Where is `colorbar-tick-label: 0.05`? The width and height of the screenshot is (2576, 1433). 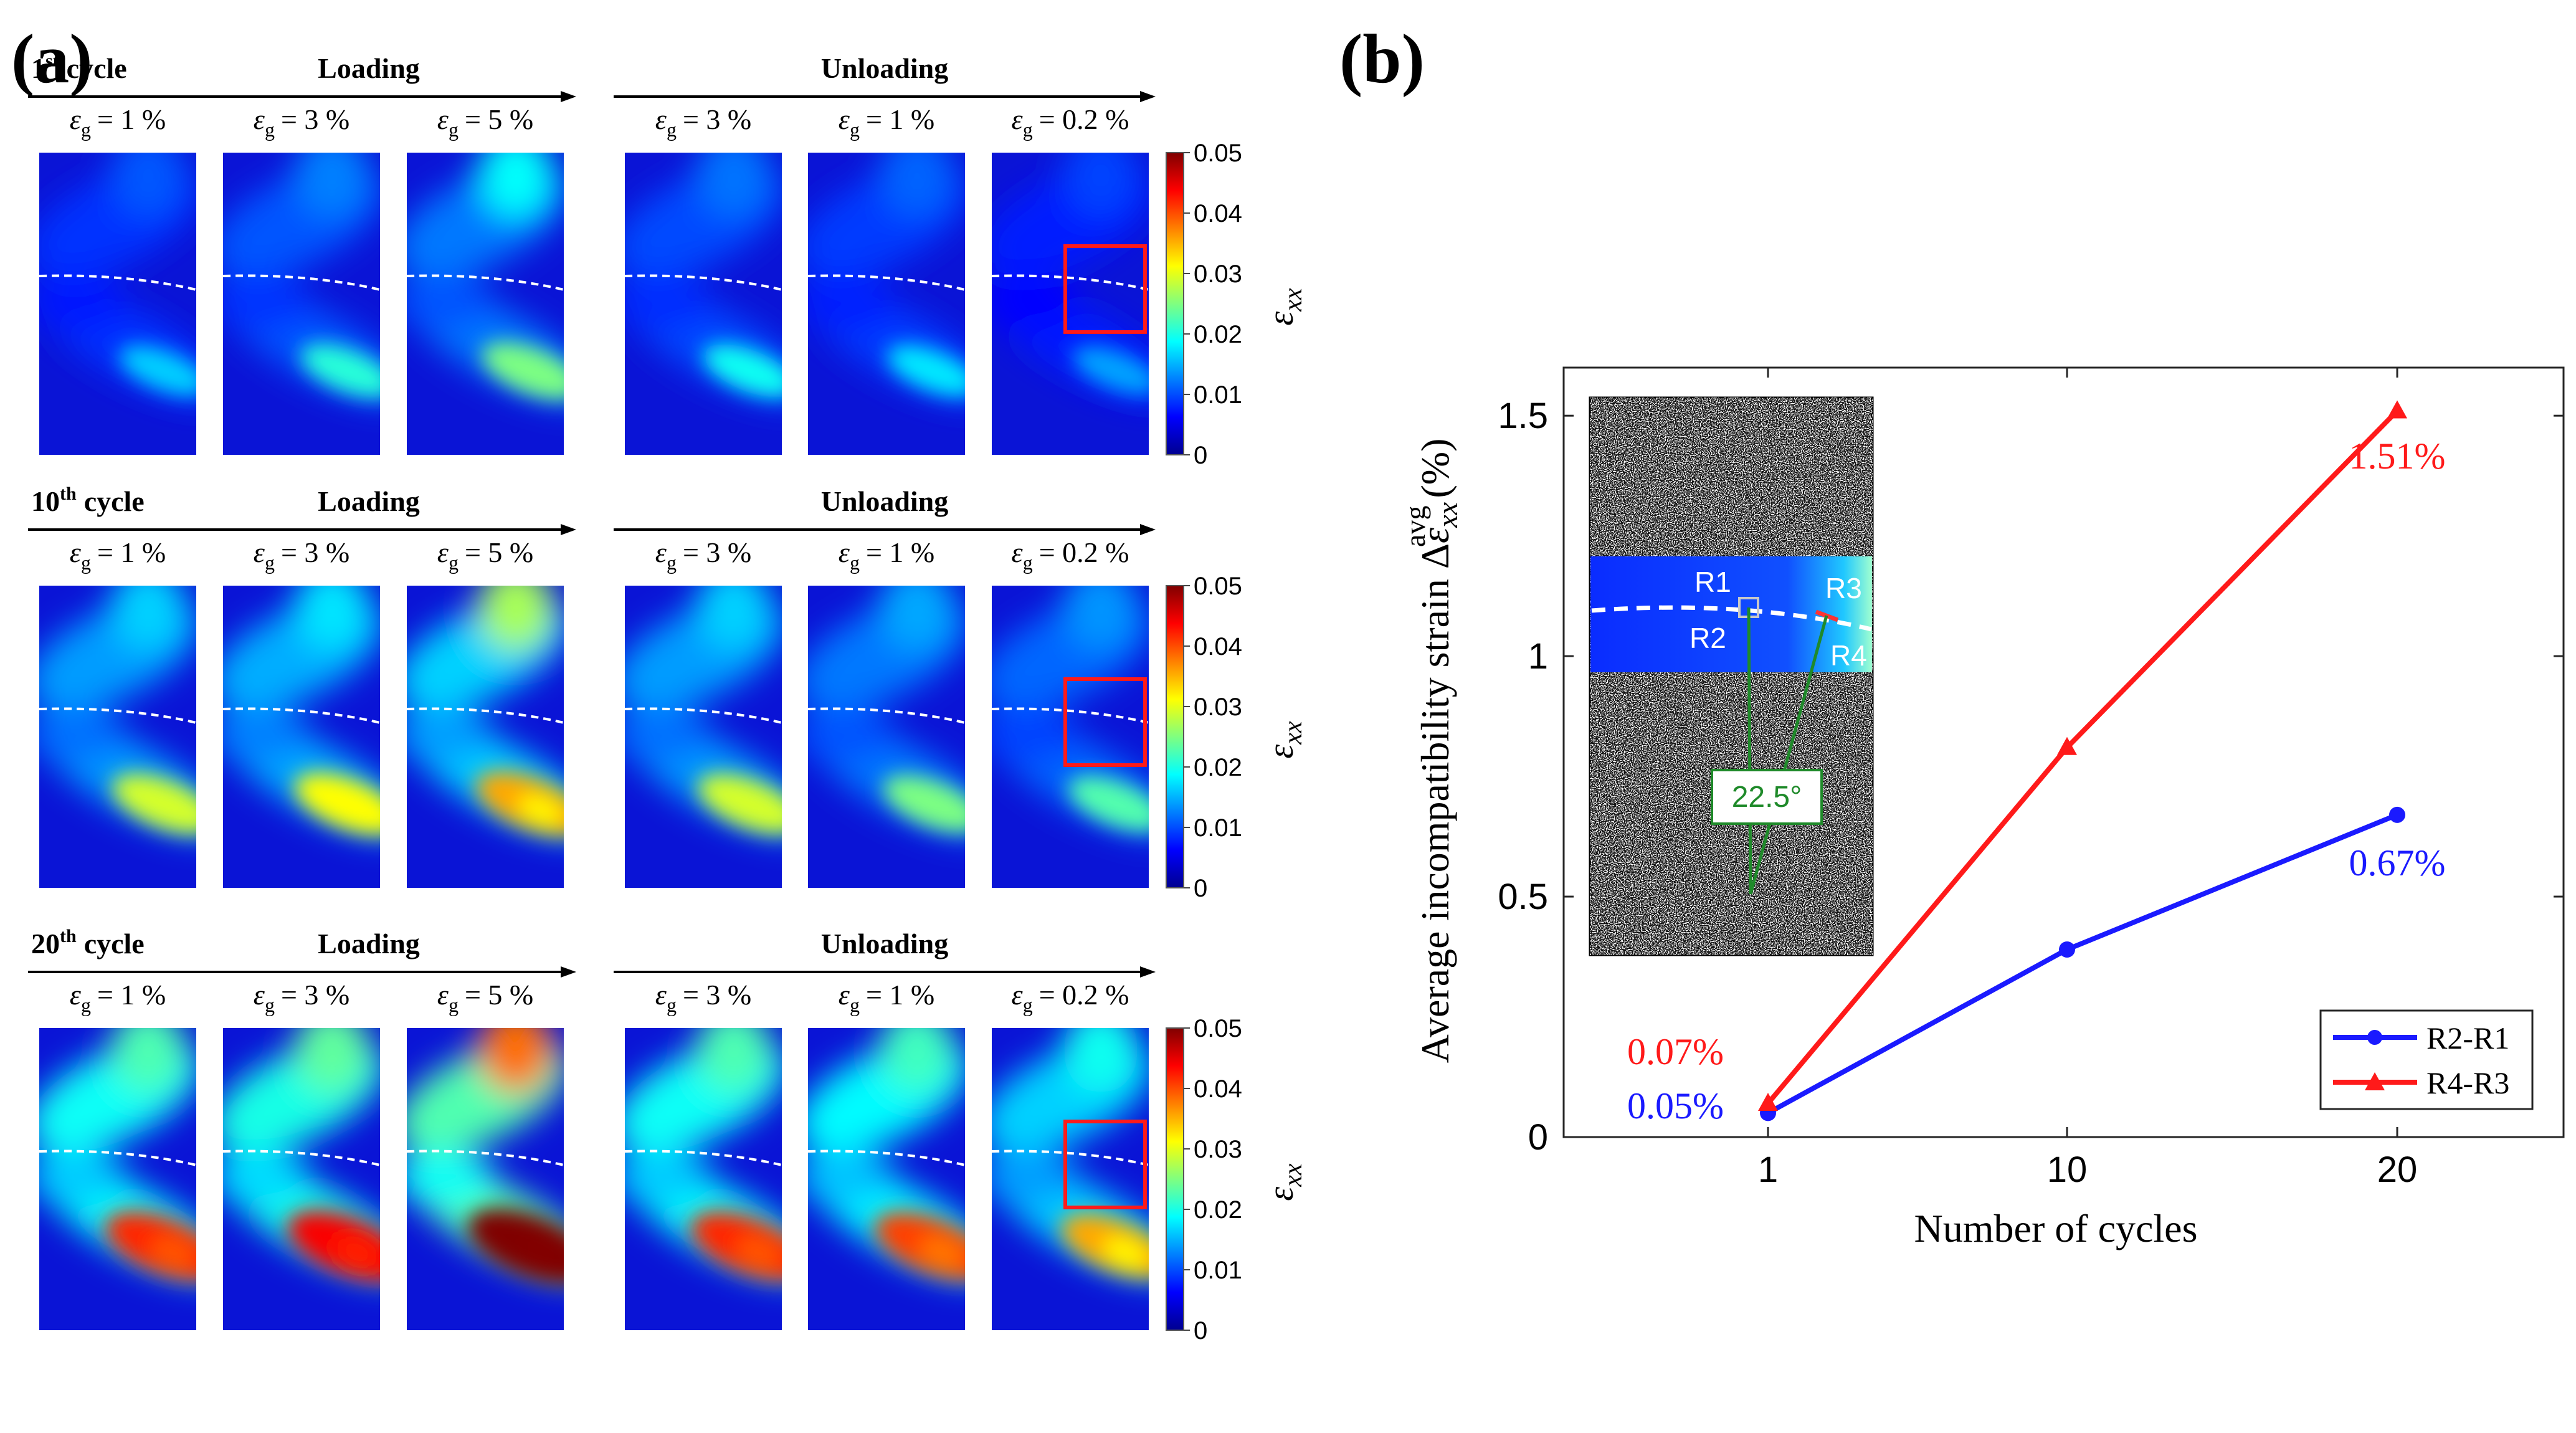
colorbar-tick-label: 0.05 is located at coordinates (1218, 586).